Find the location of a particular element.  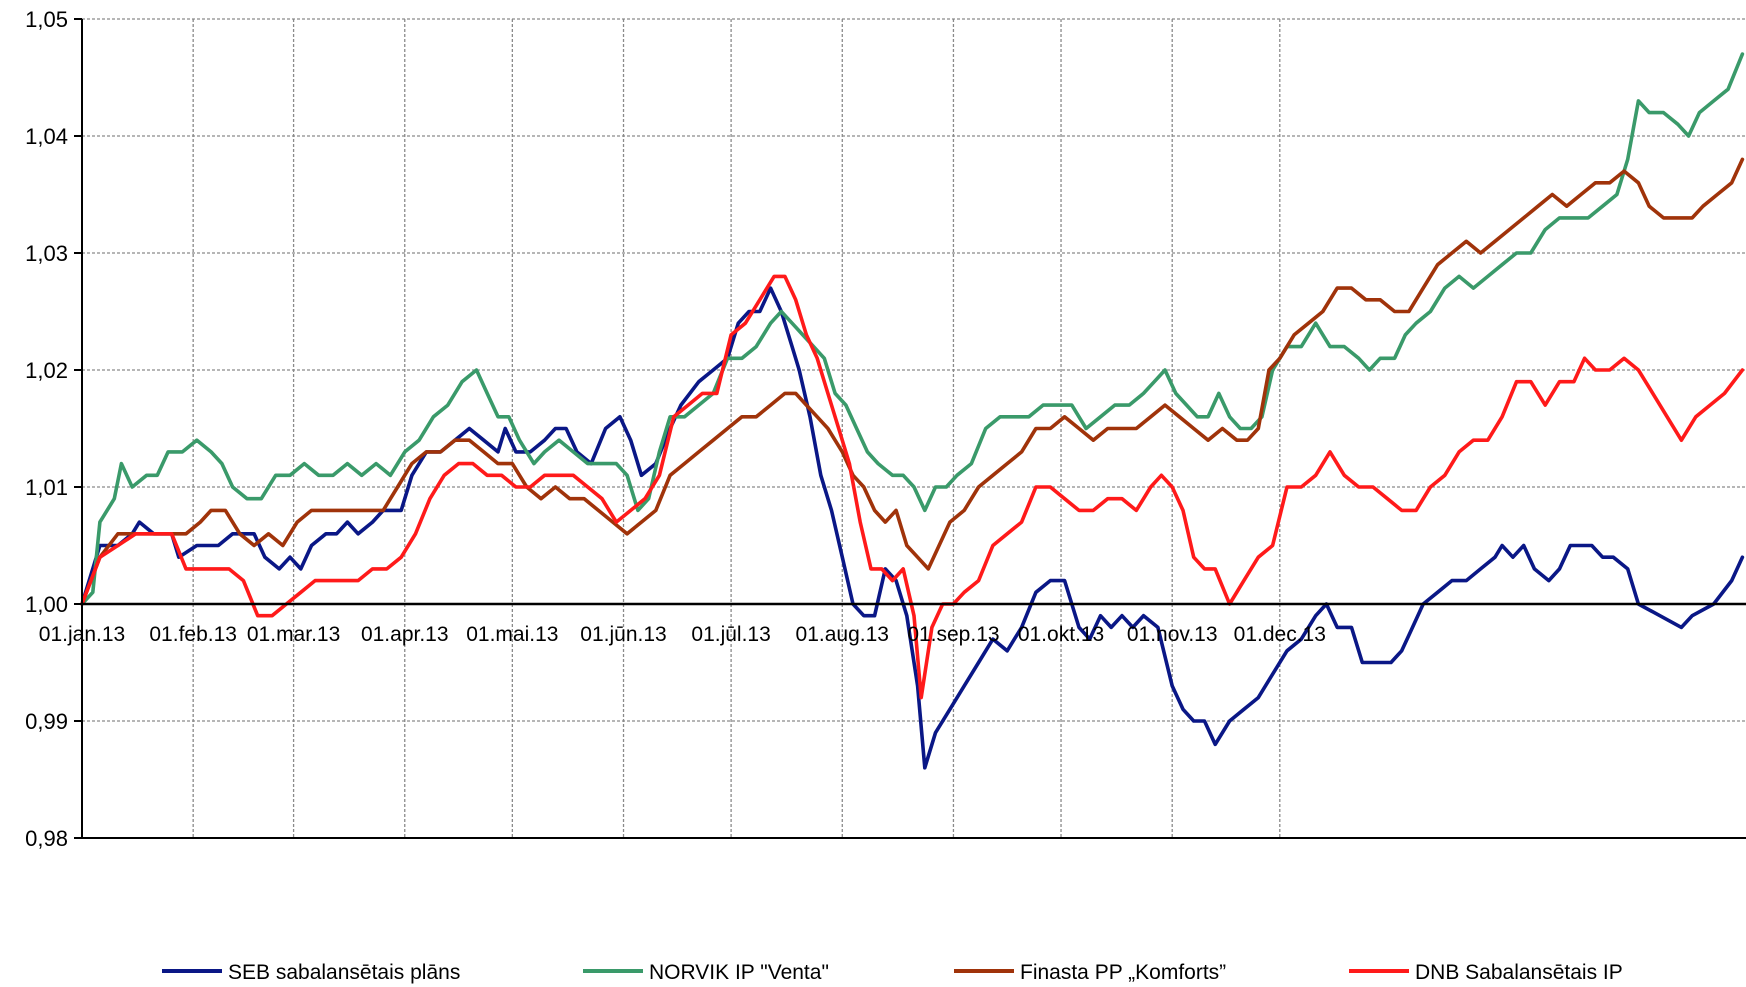

x-tick-label: 01.feb.13 is located at coordinates (193, 634).